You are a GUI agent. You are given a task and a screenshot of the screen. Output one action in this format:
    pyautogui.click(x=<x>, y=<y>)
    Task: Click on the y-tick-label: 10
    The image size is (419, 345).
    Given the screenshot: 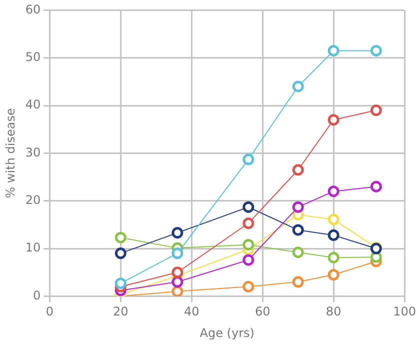 What is the action you would take?
    pyautogui.click(x=33, y=247)
    